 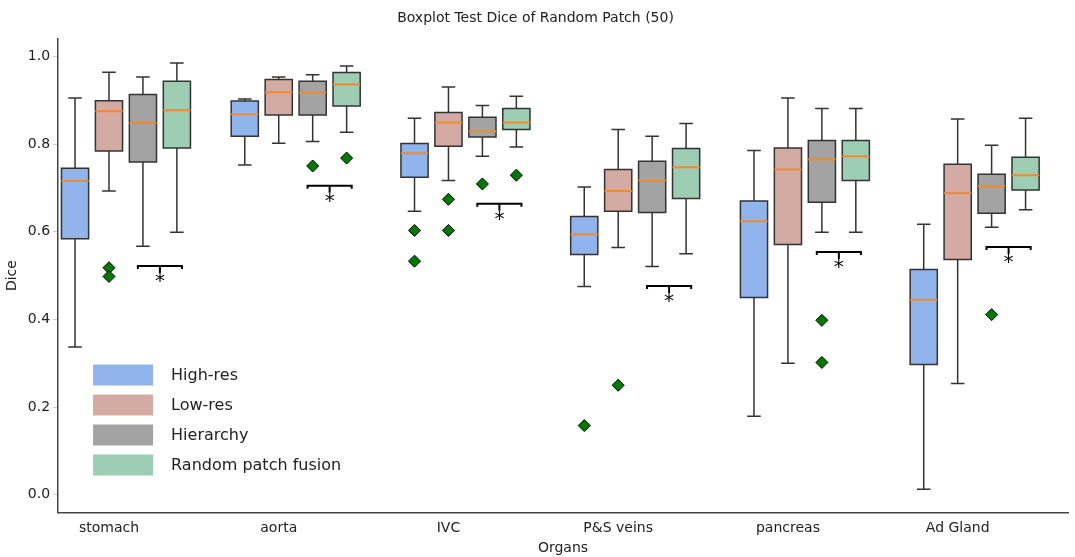 What do you see at coordinates (787, 527) in the screenshot?
I see `x-tick-label: pancreas` at bounding box center [787, 527].